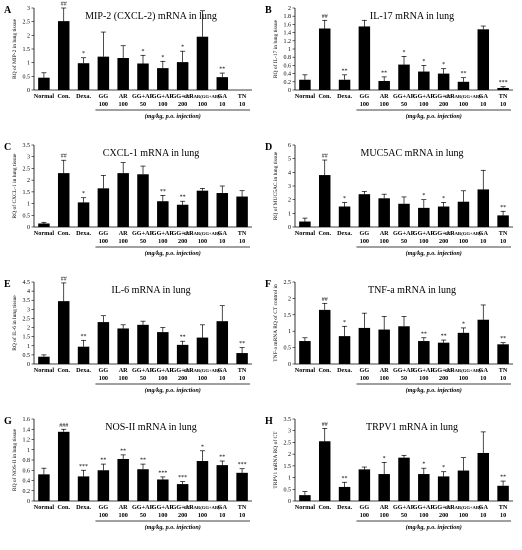 The image size is (522, 550). I want to click on y-tick-label: 0.6, so click(288, 66).